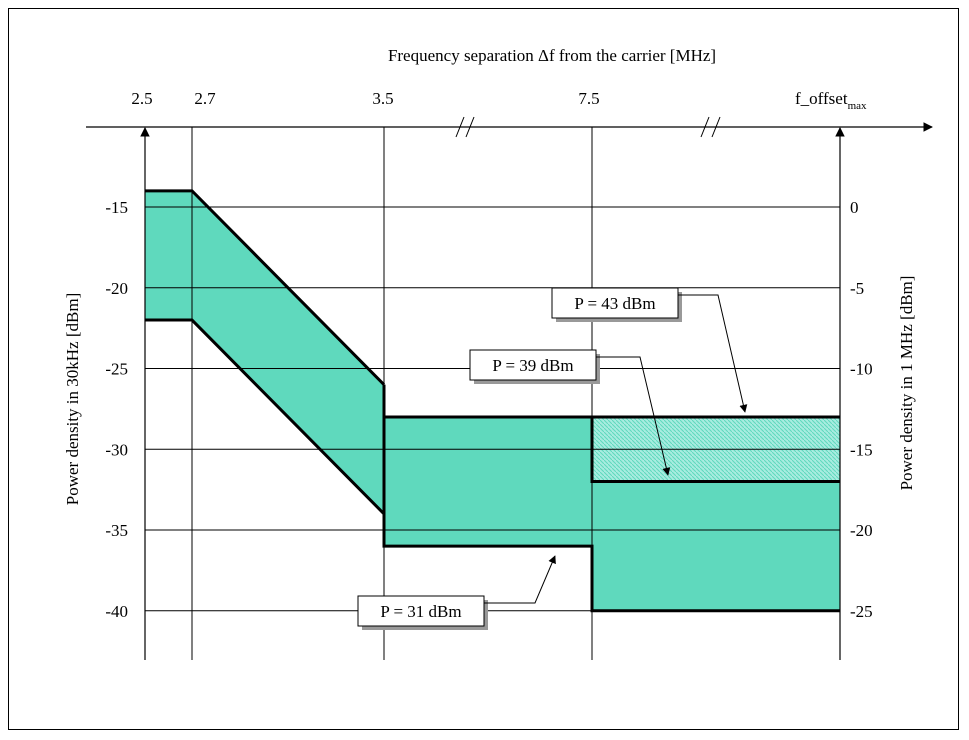 The height and width of the screenshot is (740, 969). I want to click on y-tick-label-left: -20, so click(116, 288).